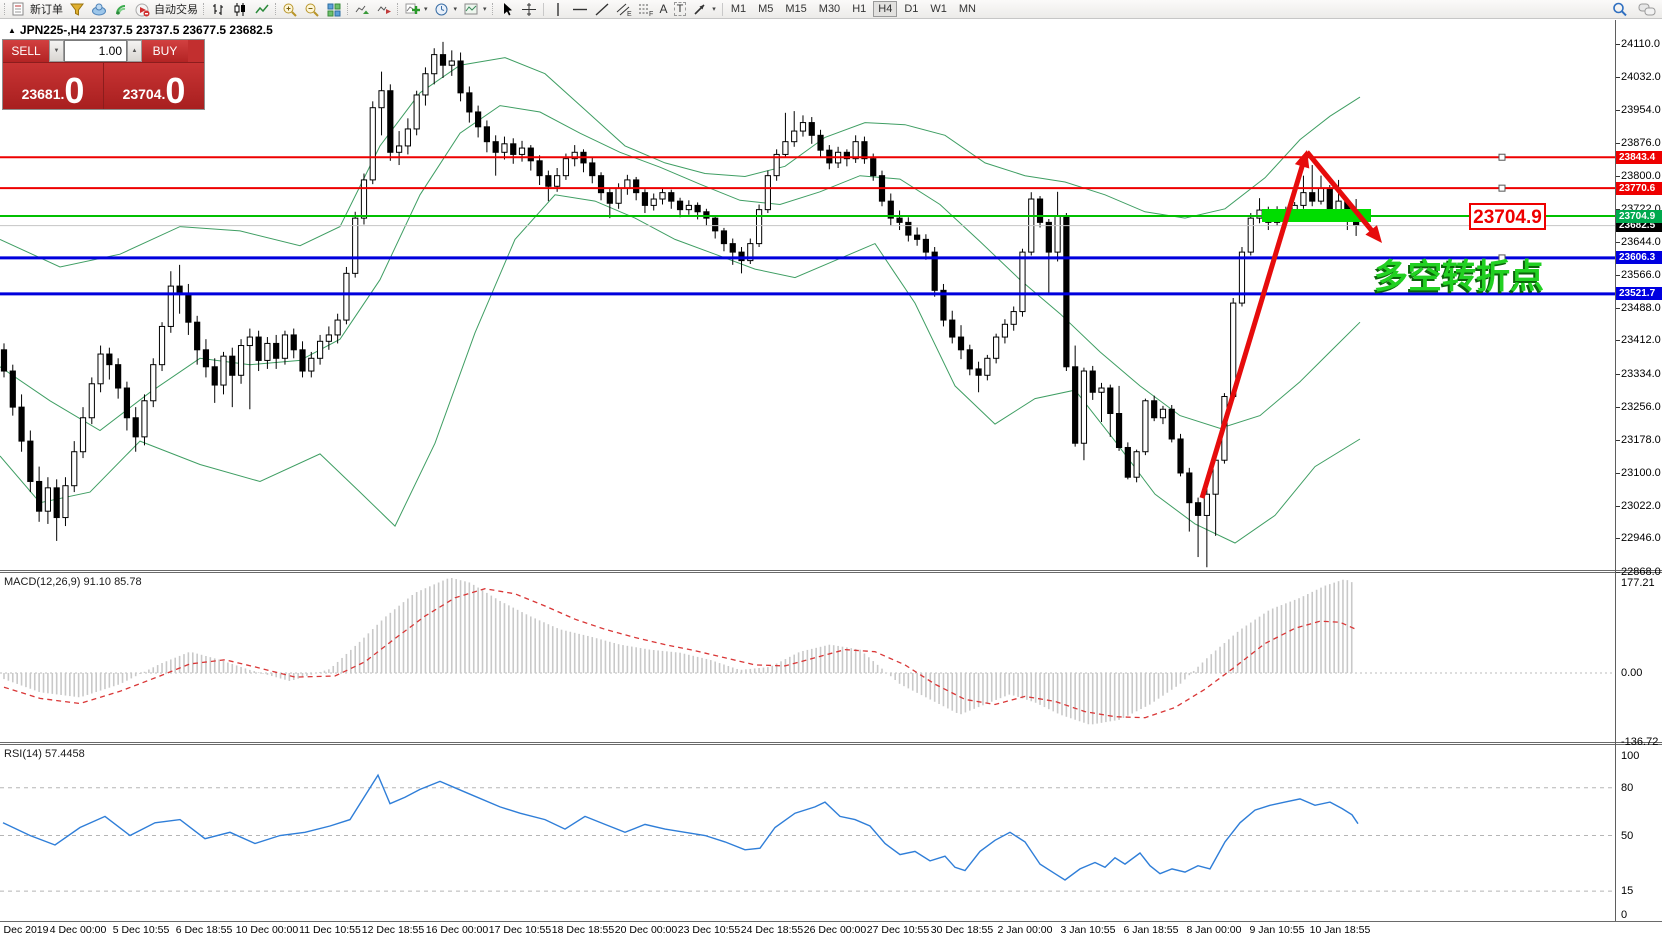  I want to click on chevron-down-icon: ▾, so click(455, 9).